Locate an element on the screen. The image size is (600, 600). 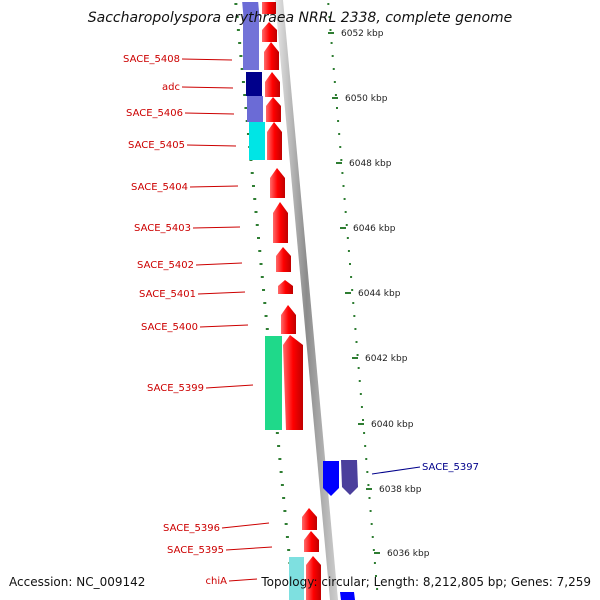
gene-label: SACE_5404 is located at coordinates (159, 187).